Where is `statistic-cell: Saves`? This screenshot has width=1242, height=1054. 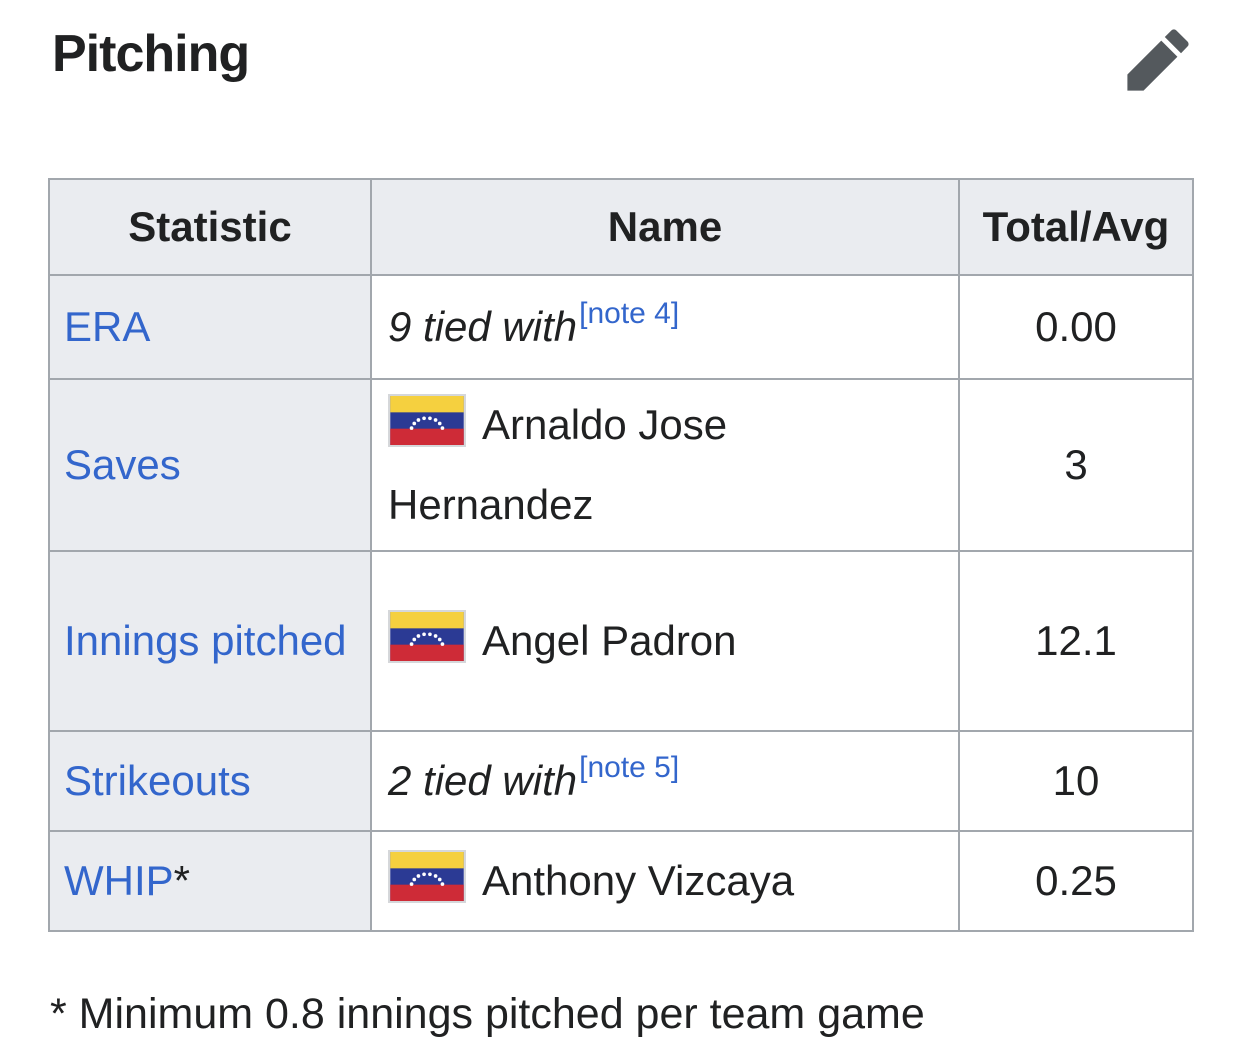 statistic-cell: Saves is located at coordinates (210, 465).